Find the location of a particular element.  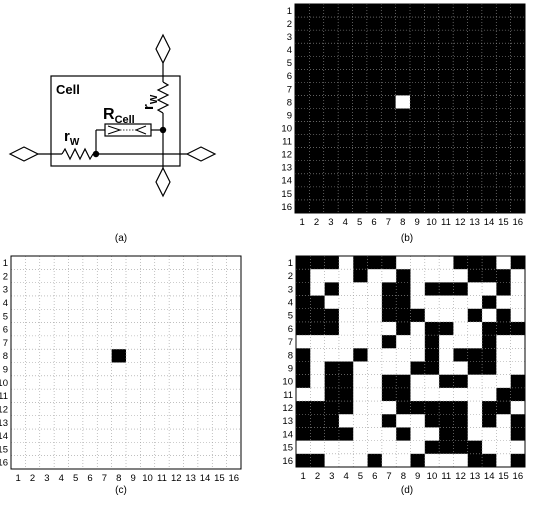

heatmap-cell-b-r8-c6 is located at coordinates (374, 102).